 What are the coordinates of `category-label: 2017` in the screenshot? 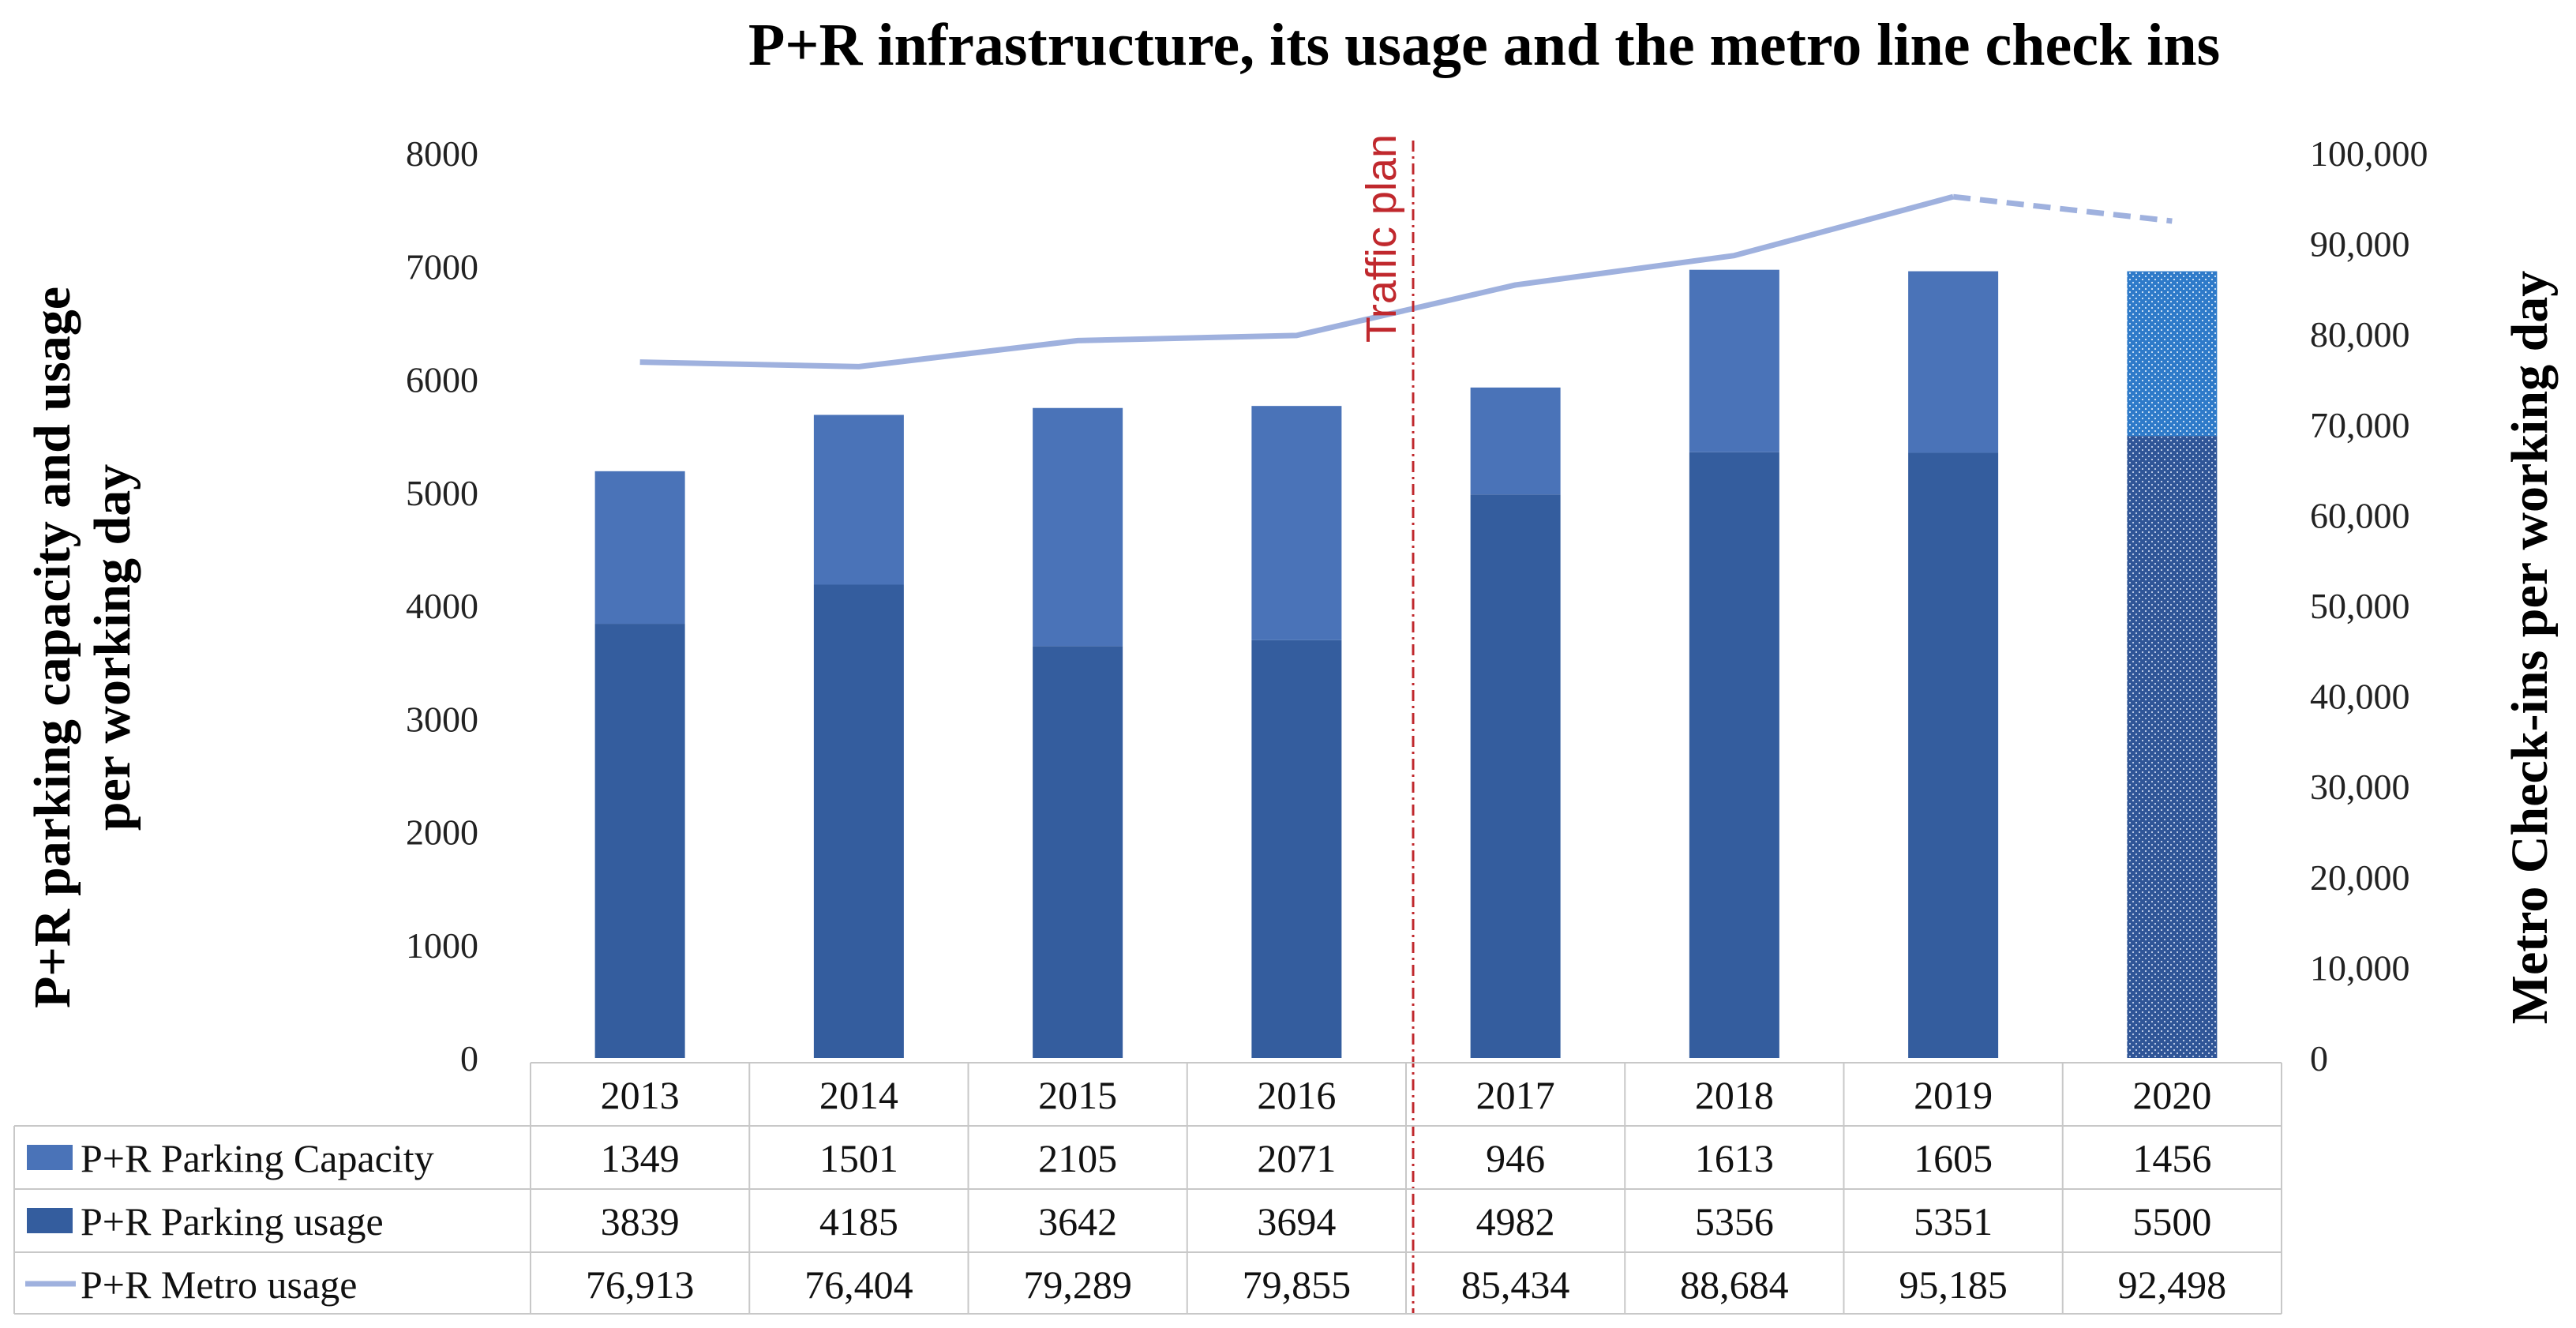 It's located at (1515, 1095).